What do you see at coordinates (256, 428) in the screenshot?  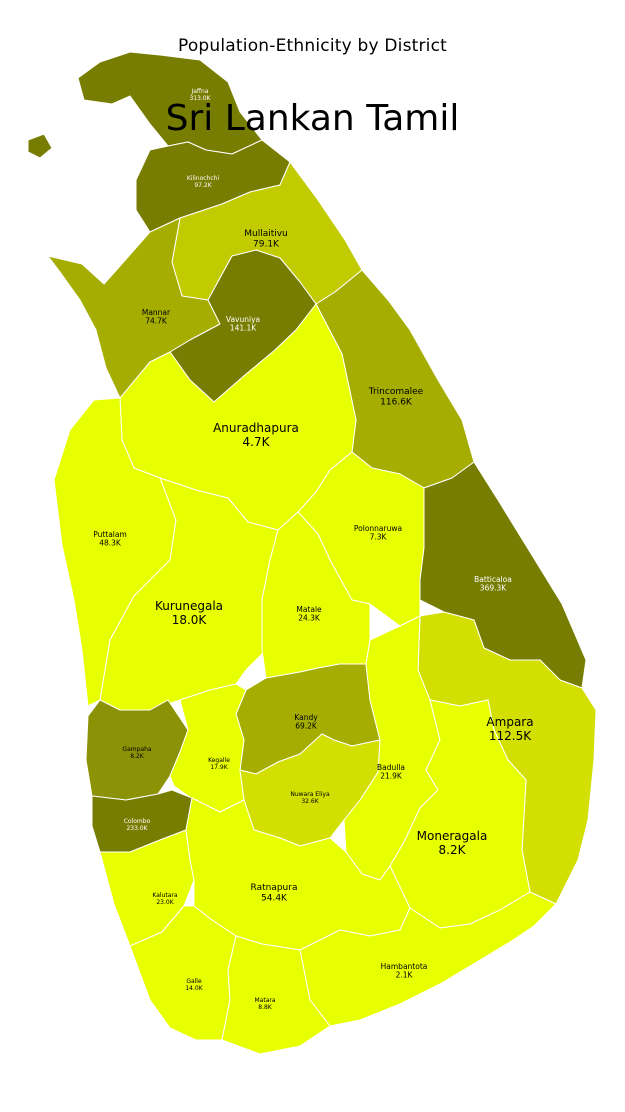 I see `district-name: Anuradhapura` at bounding box center [256, 428].